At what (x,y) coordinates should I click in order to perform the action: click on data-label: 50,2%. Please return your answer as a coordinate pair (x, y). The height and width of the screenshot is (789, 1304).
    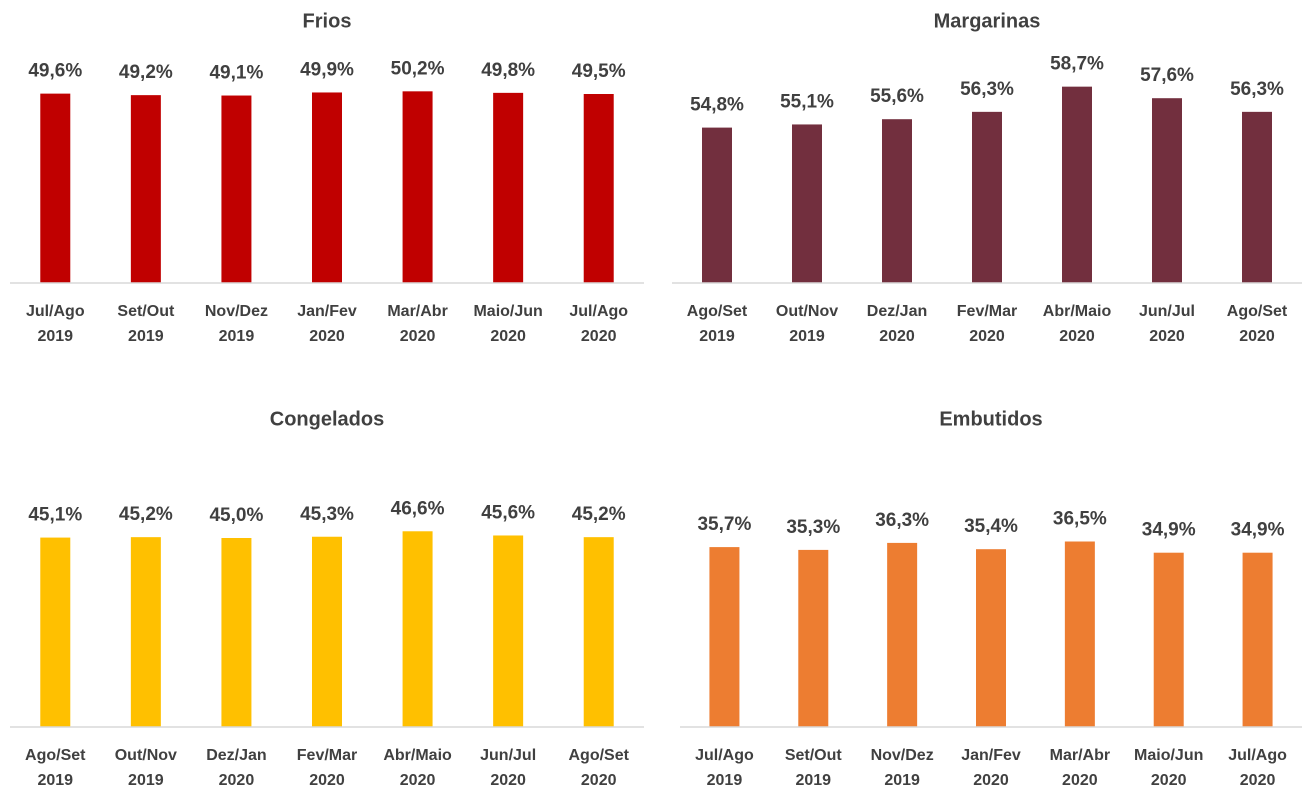
    Looking at the image, I should click on (418, 68).